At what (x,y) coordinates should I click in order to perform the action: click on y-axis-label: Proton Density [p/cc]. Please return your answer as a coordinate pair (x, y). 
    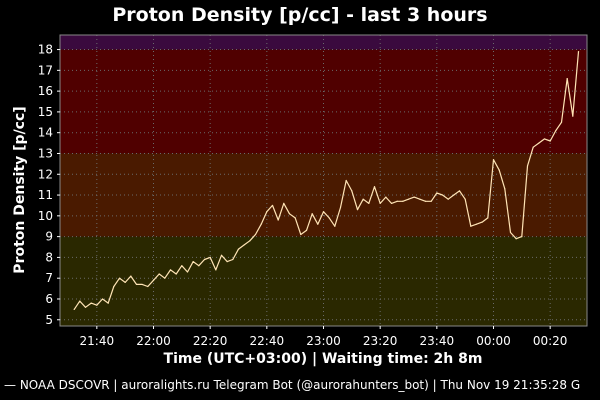
    Looking at the image, I should click on (20, 189).